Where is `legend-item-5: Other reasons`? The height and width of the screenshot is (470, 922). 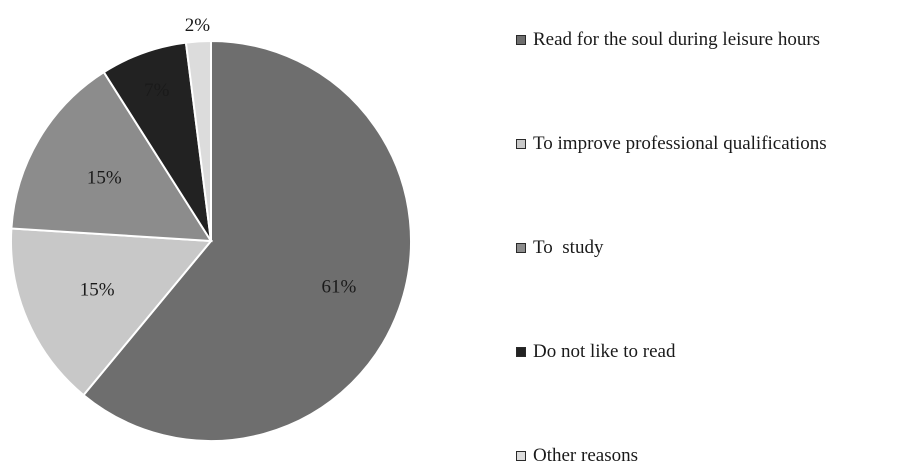
legend-item-5: Other reasons is located at coordinates (577, 456).